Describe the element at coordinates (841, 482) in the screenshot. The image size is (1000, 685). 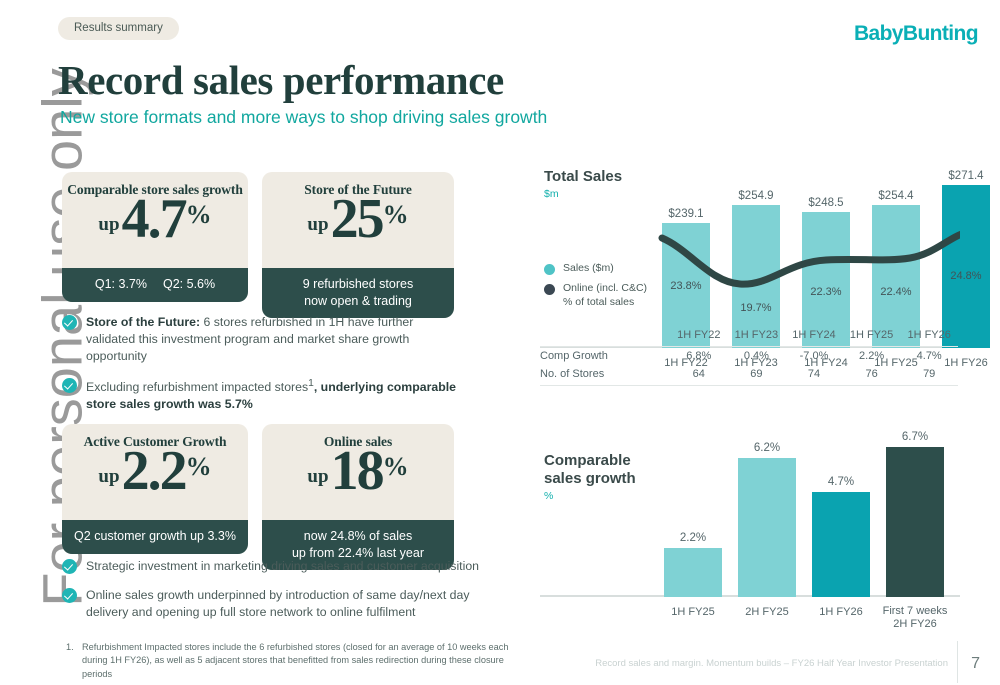
I see `bar-value-label-1h-fy26: 4.7%` at that location.